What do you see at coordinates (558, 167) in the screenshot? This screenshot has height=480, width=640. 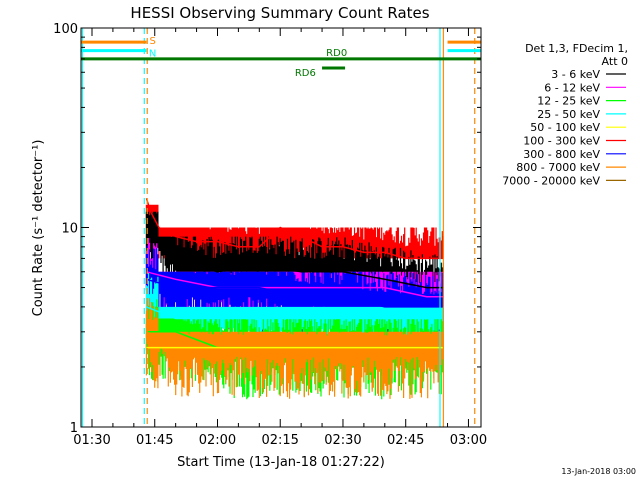 I see `legend-label: 800 - 7000 keV` at bounding box center [558, 167].